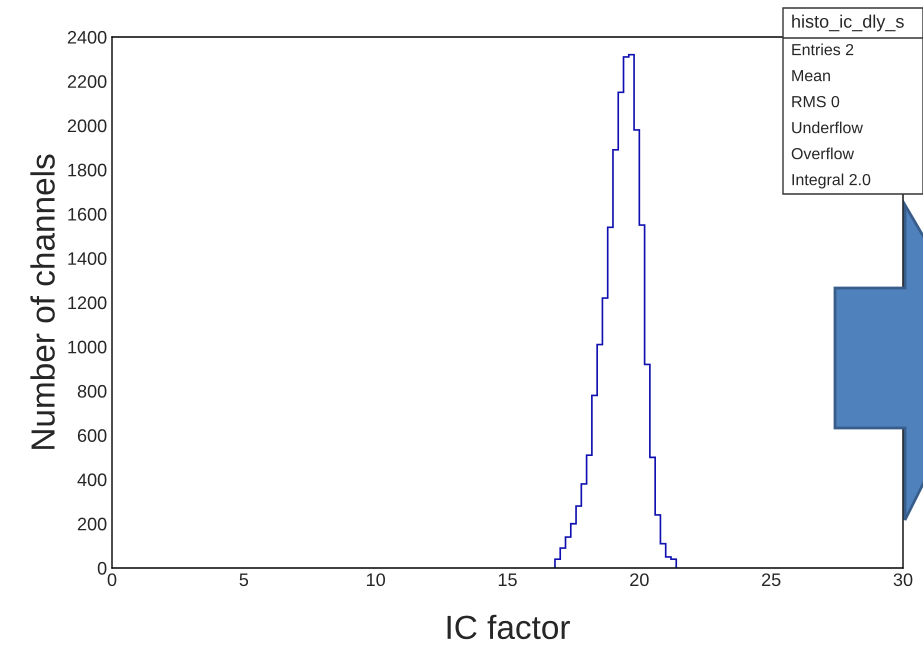 This screenshot has width=923, height=656. What do you see at coordinates (827, 128) in the screenshot?
I see `annotation: Underflow` at bounding box center [827, 128].